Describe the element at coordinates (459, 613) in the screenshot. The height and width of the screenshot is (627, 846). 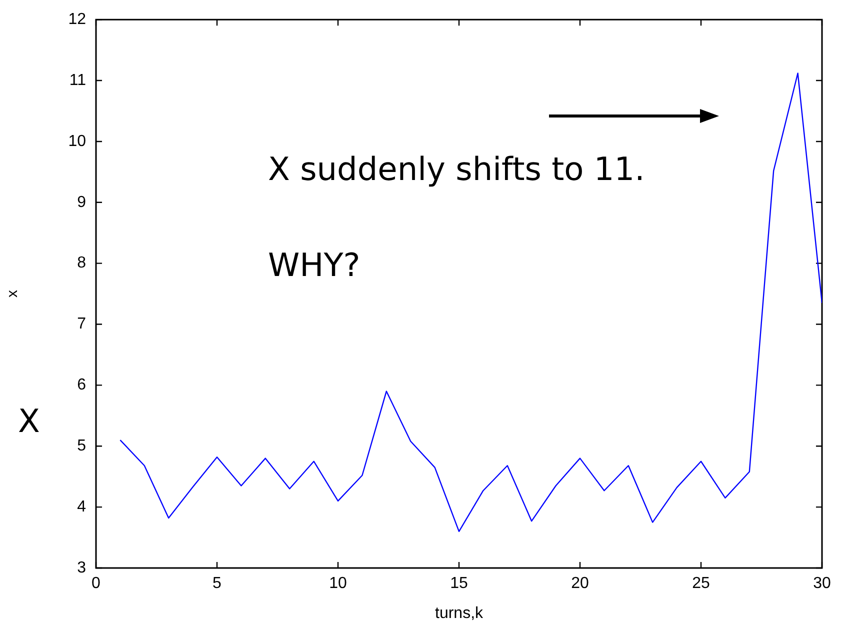
I see `x-axis-title: turns,k` at that location.